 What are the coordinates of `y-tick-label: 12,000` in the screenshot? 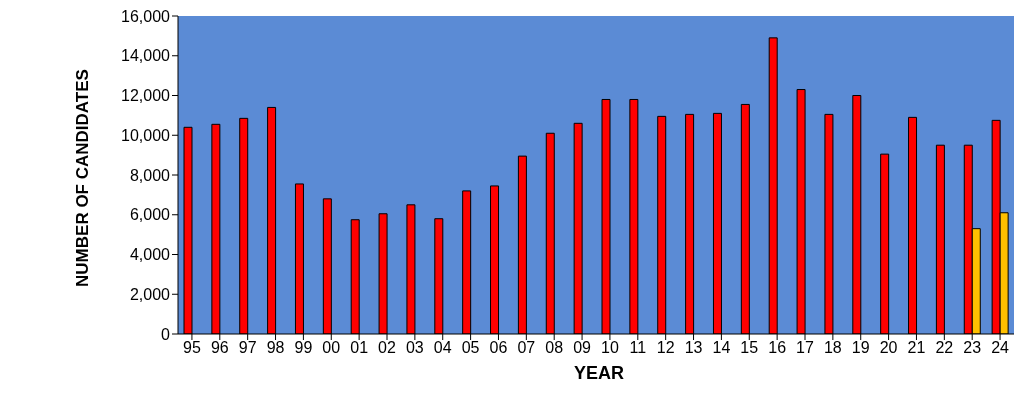 It's located at (146, 96).